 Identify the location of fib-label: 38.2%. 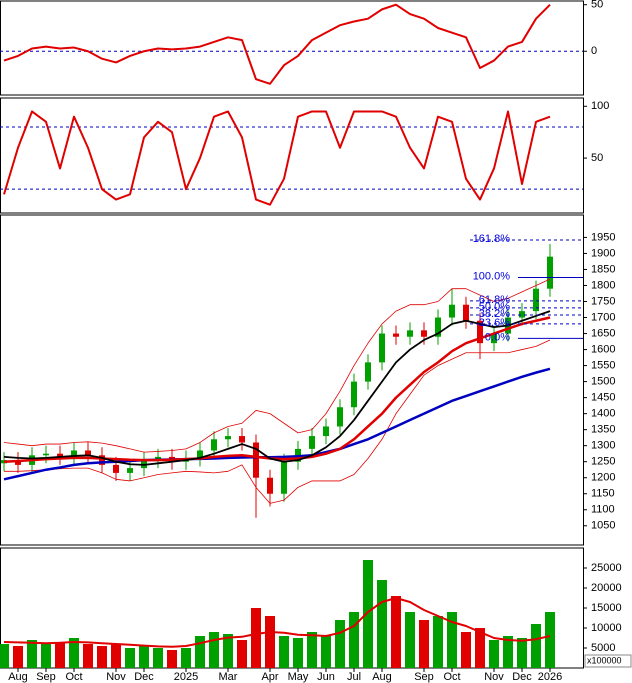
(494, 314).